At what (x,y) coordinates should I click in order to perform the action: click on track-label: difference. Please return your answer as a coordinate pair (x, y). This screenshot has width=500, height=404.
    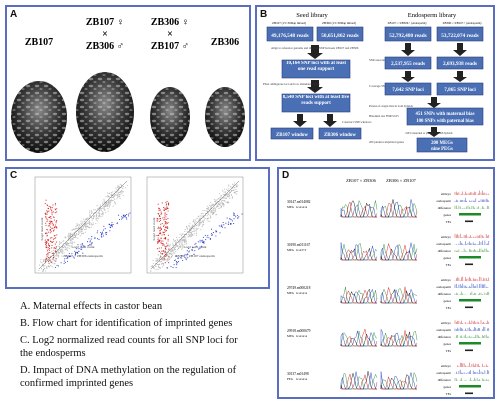
    Looking at the image, I should click on (445, 380).